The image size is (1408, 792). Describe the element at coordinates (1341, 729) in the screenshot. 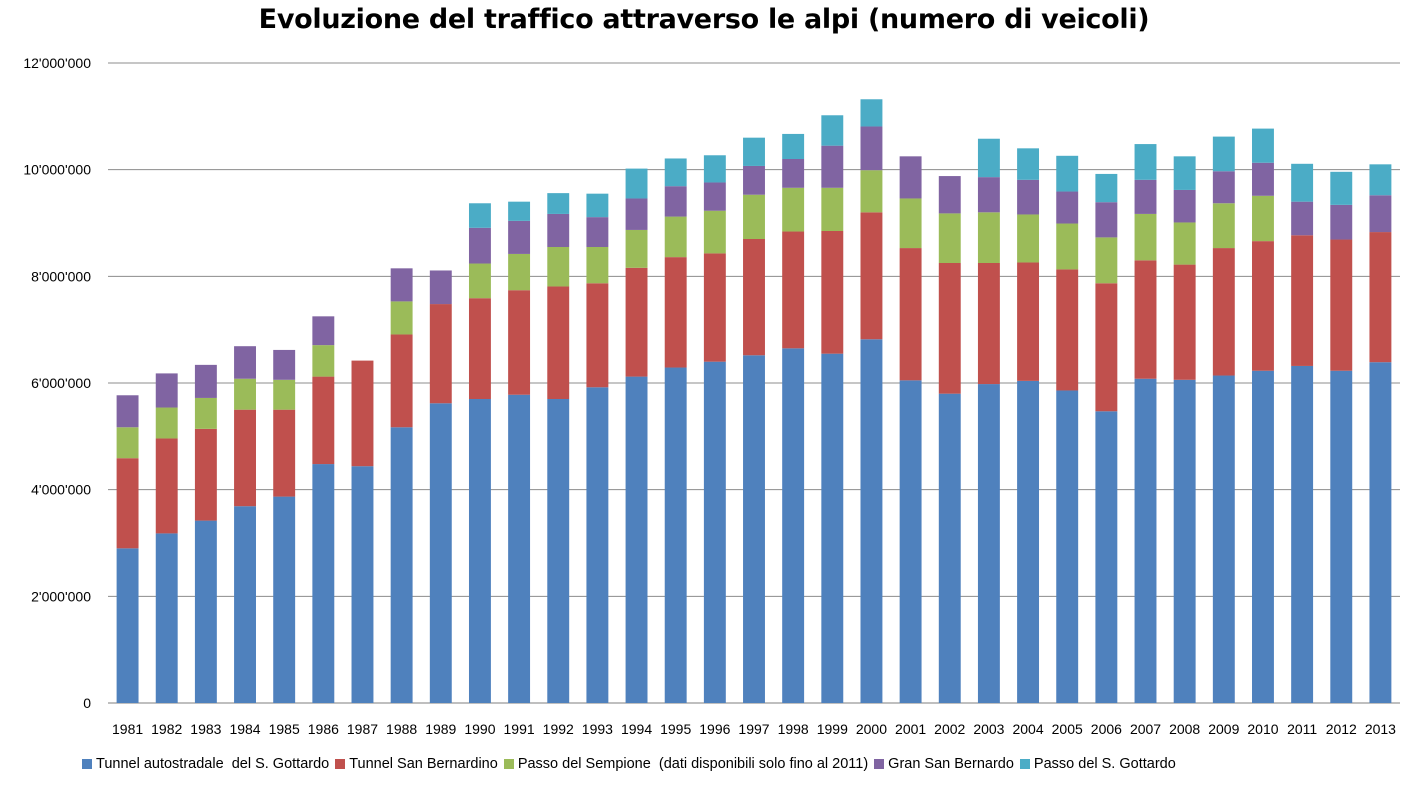

I see `x-tick-label: 2012` at that location.